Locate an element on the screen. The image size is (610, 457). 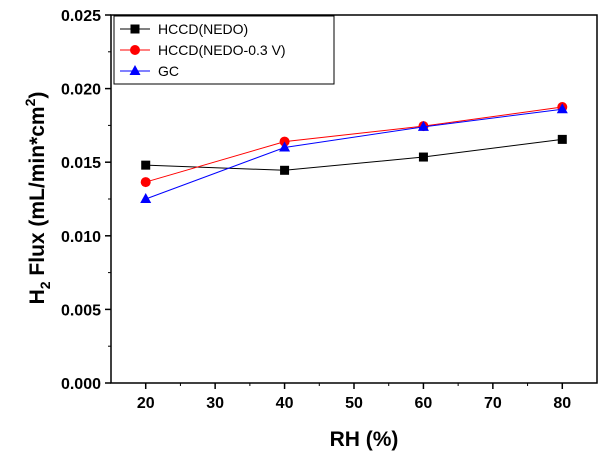
y-tick-label: 0.000 is located at coordinates (81, 384).